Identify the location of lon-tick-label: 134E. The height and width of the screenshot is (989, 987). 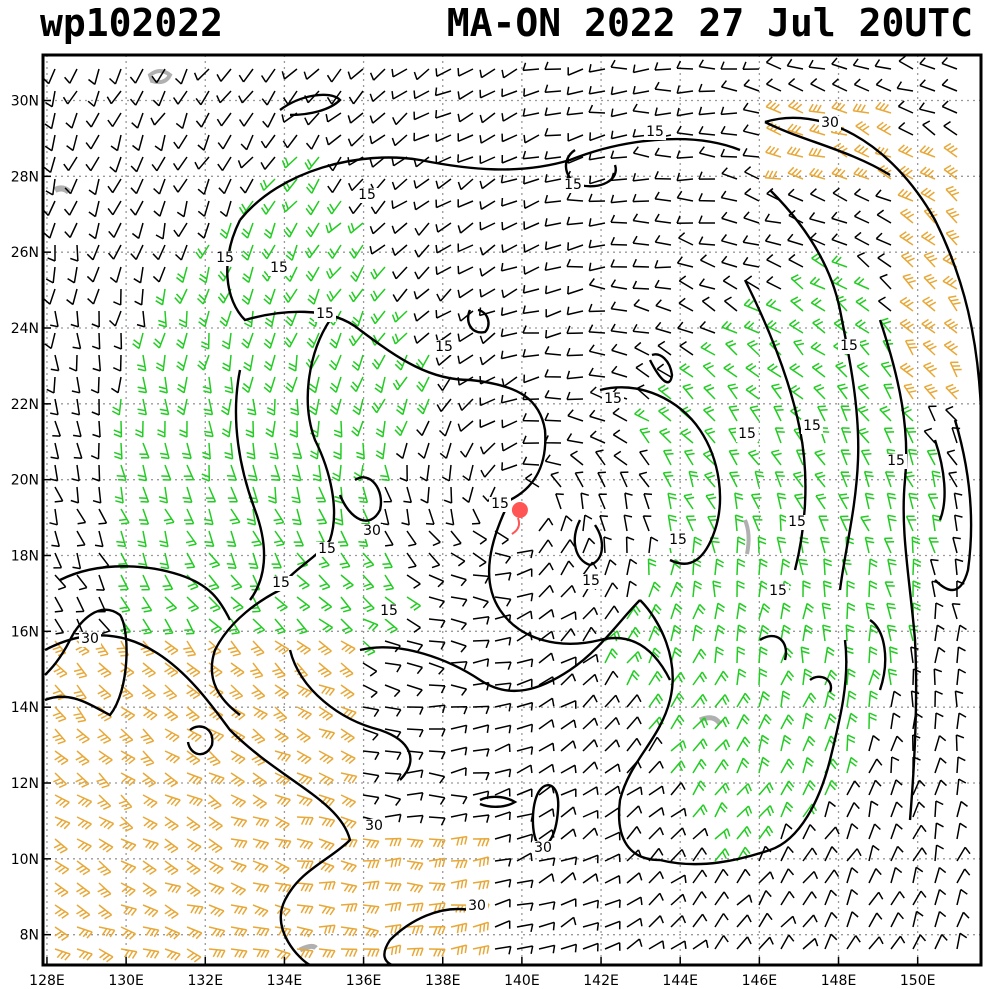
(285, 981).